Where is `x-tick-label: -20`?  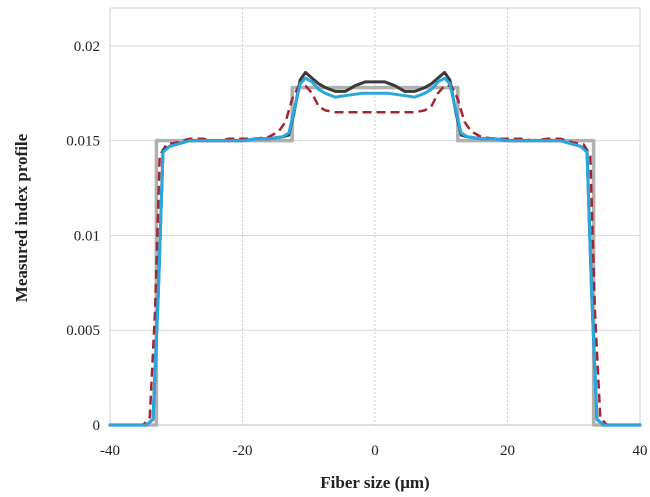
x-tick-label: -20 is located at coordinates (243, 451).